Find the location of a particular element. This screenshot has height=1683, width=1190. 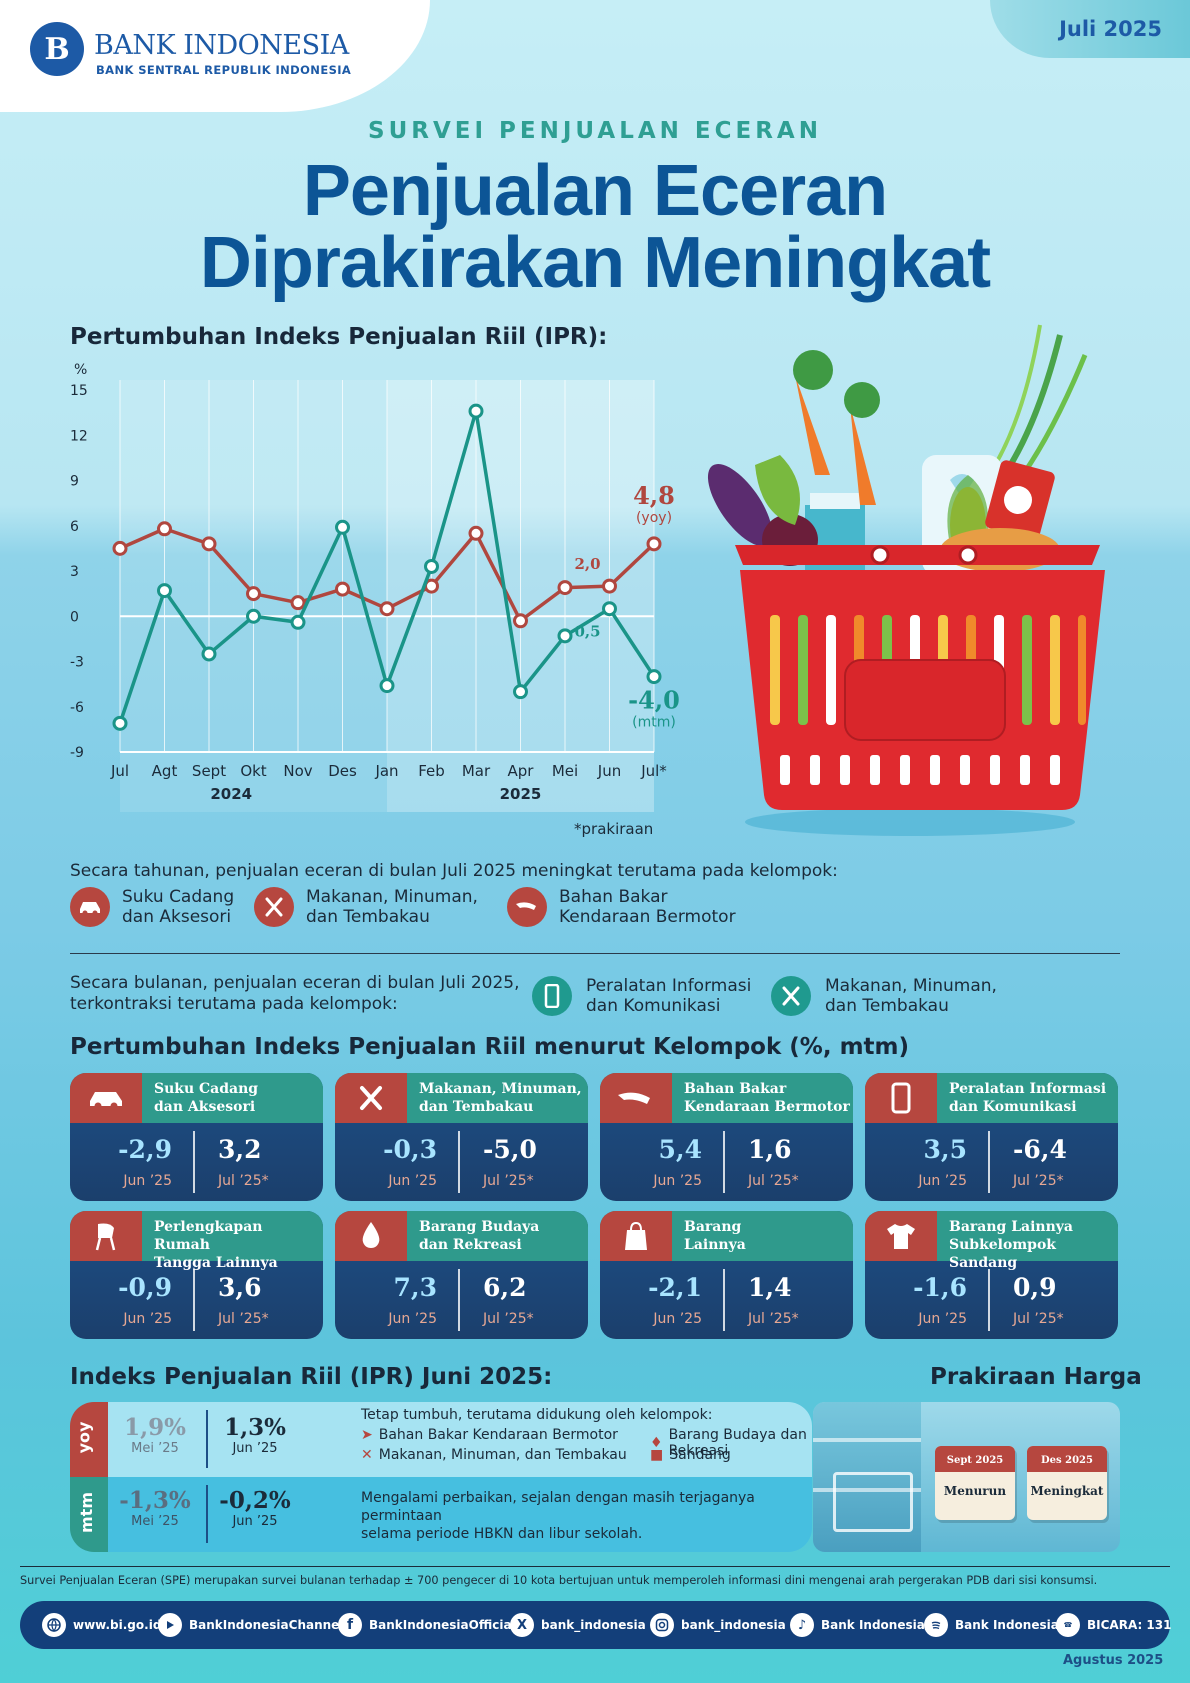

y-tick-label: 3 is located at coordinates (74, 572).